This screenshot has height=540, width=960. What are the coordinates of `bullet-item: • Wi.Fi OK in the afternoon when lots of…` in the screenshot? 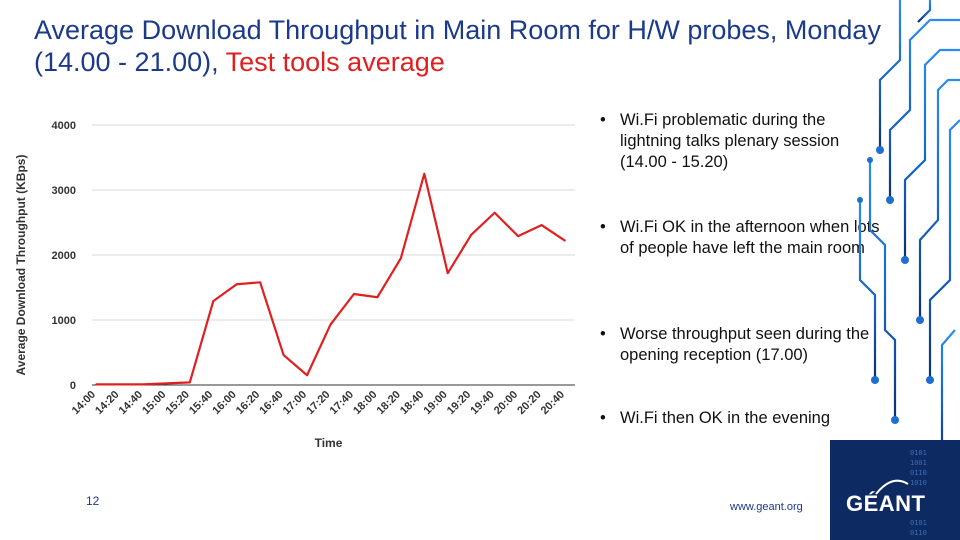 It's located at (742, 238).